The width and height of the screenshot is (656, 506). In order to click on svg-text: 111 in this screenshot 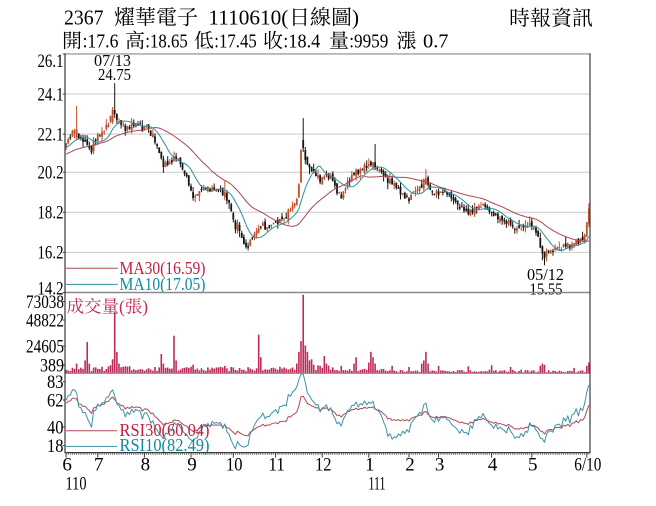, I will do `click(377, 484)`.